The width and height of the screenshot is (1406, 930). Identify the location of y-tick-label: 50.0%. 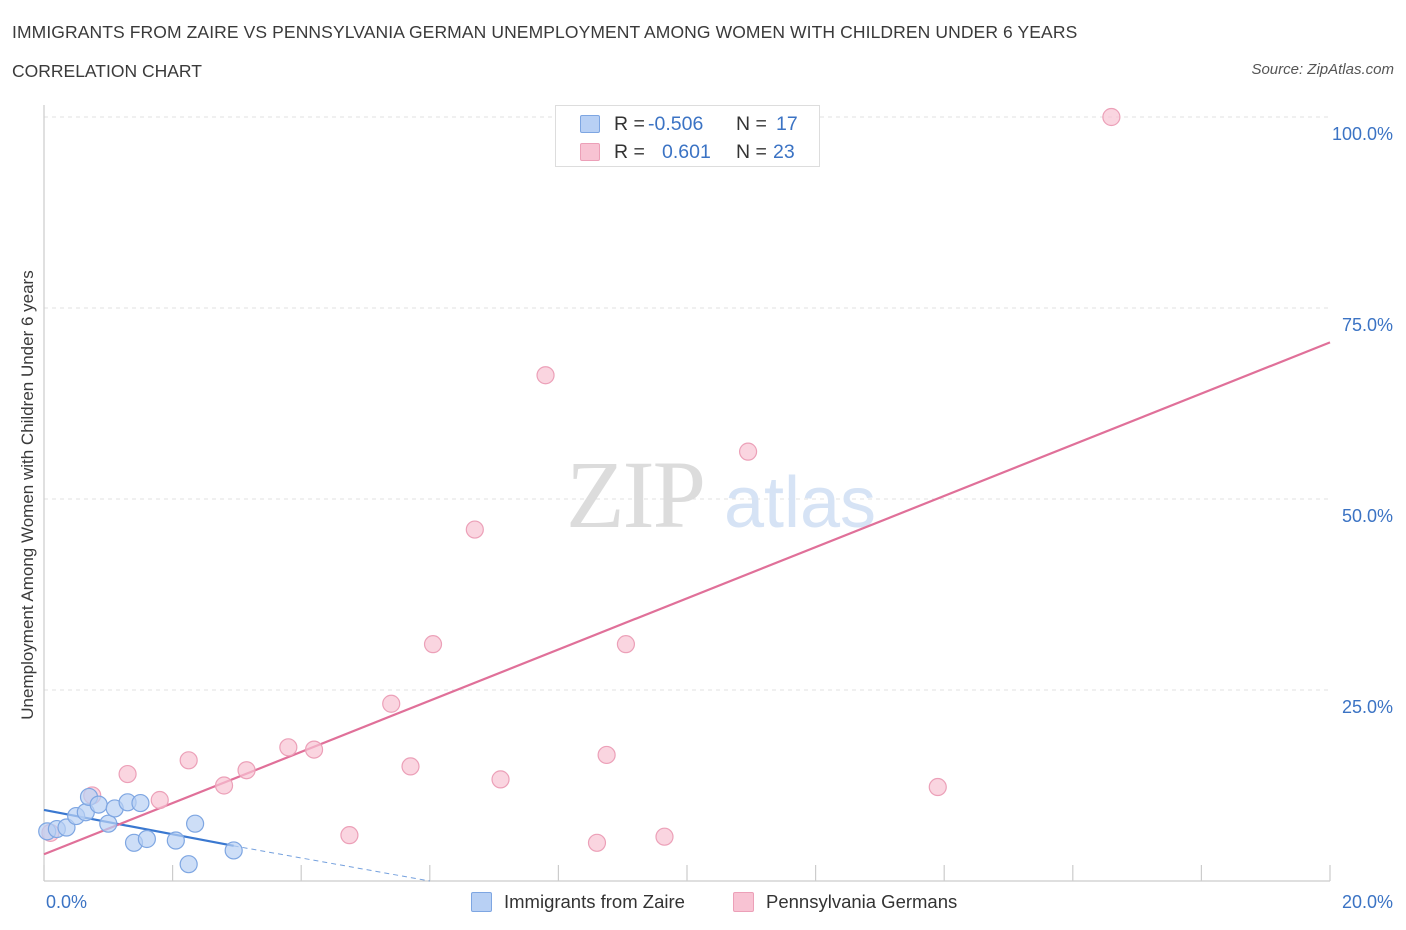
(1367, 516).